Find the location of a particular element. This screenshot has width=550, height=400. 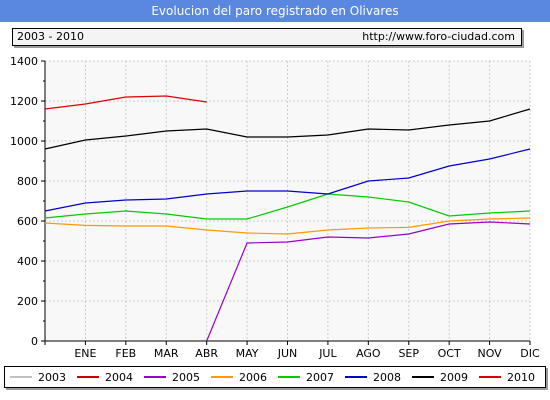

series-line-2009 is located at coordinates (287, 129).